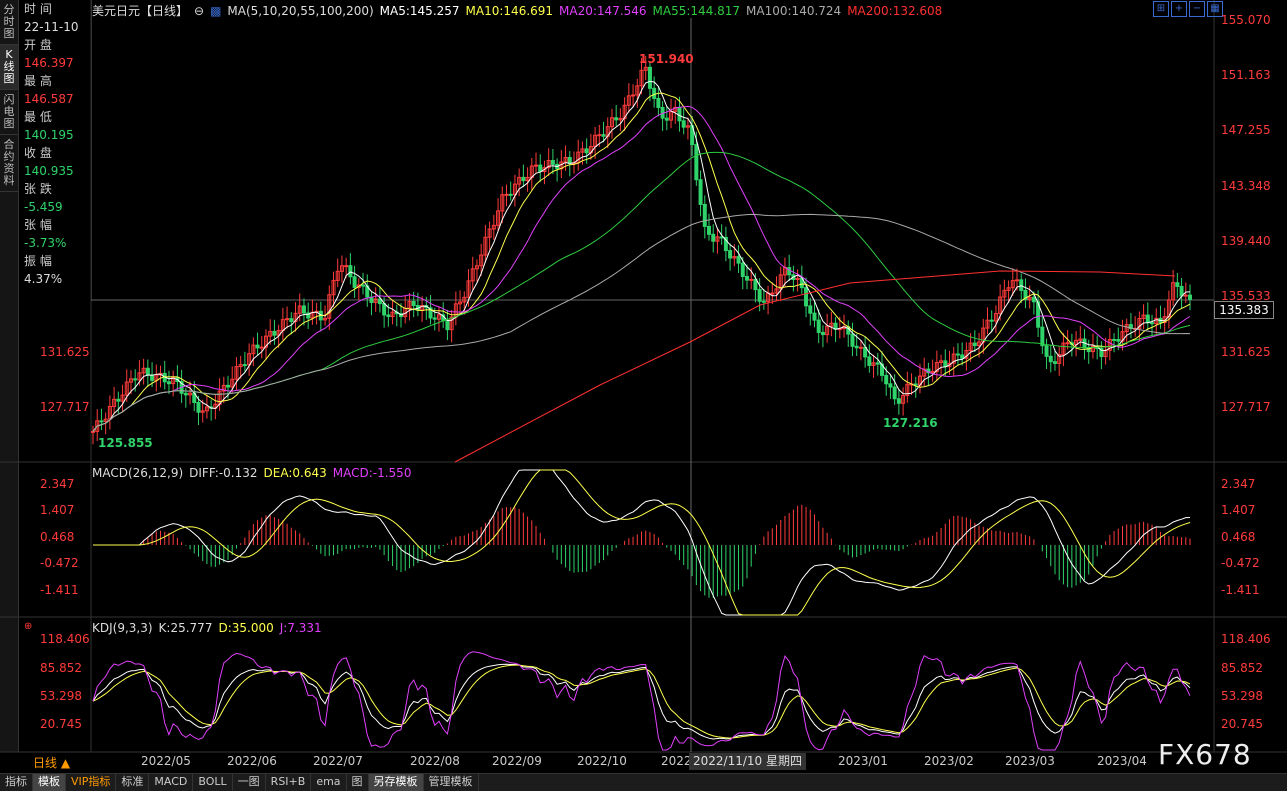 This screenshot has width=1287, height=791. I want to click on x-label: 2022/10, so click(602, 761).